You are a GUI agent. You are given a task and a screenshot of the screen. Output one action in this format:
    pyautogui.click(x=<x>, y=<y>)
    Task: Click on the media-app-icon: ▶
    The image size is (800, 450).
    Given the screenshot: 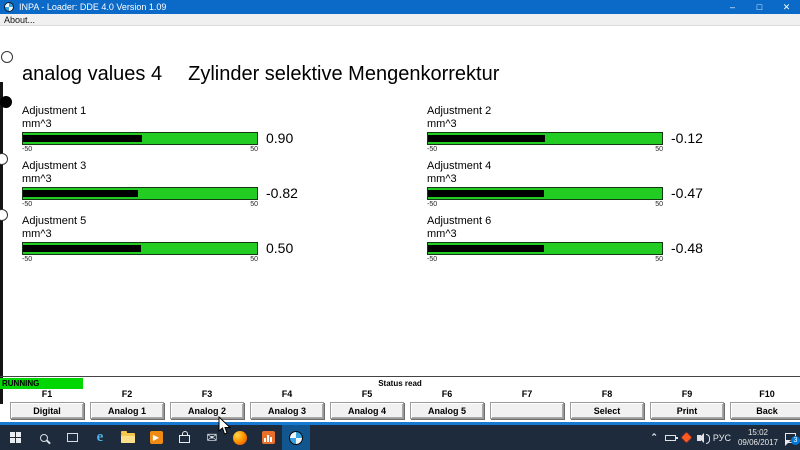 What is the action you would take?
    pyautogui.click(x=156, y=437)
    